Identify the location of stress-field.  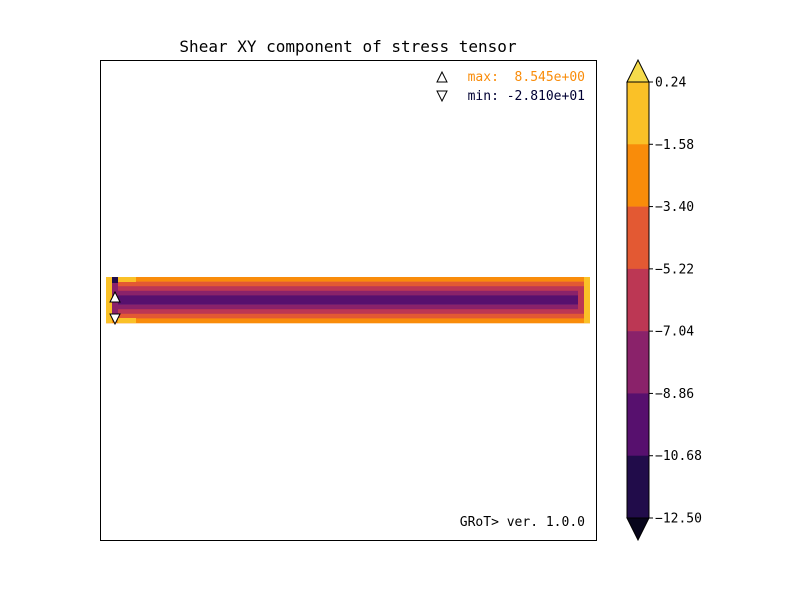
(348, 301).